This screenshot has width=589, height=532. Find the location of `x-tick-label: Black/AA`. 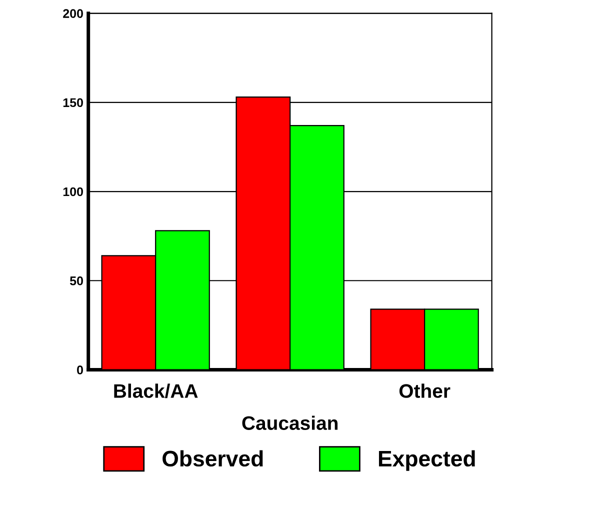

x-tick-label: Black/AA is located at coordinates (156, 391).